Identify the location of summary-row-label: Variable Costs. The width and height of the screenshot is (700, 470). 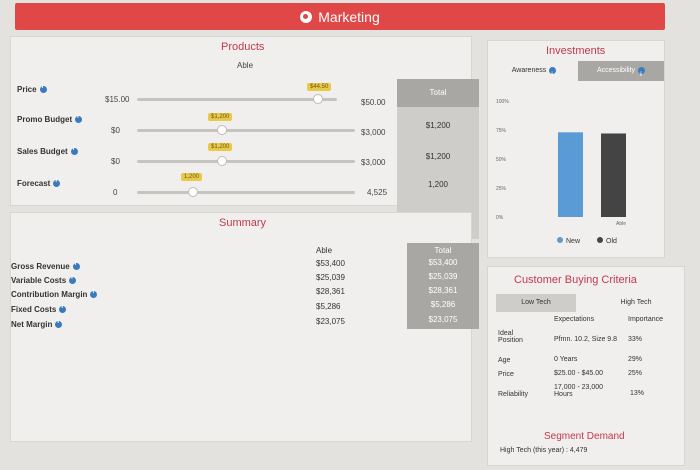
(44, 280).